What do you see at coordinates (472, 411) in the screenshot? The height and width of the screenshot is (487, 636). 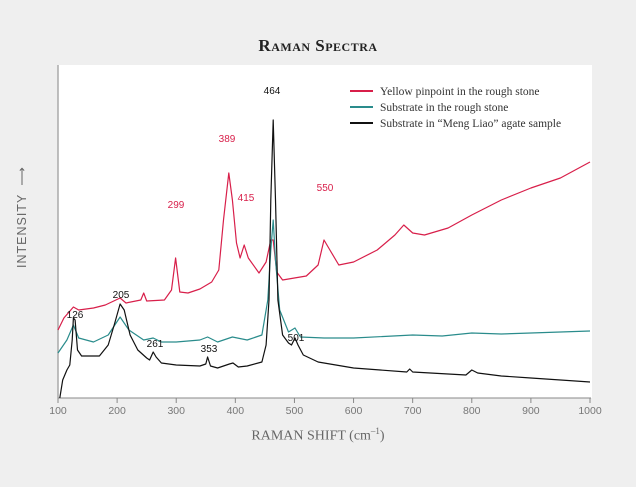 I see `x-tick-label: 800` at bounding box center [472, 411].